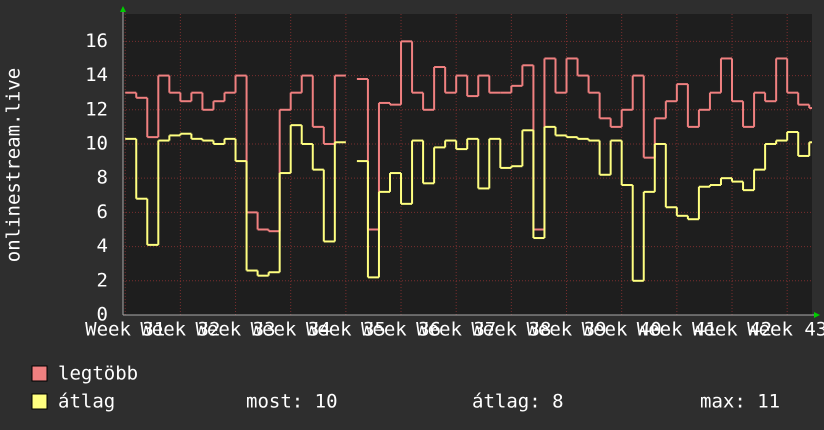 The height and width of the screenshot is (430, 824). I want to click on y-tick-label: 4, so click(102, 246).